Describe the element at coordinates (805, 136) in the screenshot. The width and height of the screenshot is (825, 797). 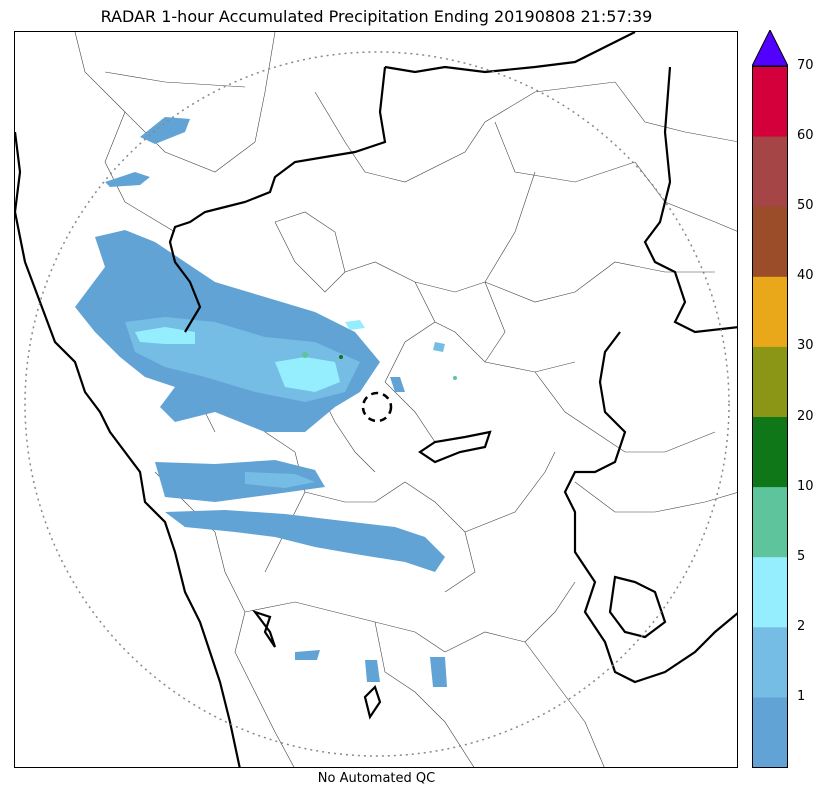
I see `colorbar-tick-label: 60` at that location.